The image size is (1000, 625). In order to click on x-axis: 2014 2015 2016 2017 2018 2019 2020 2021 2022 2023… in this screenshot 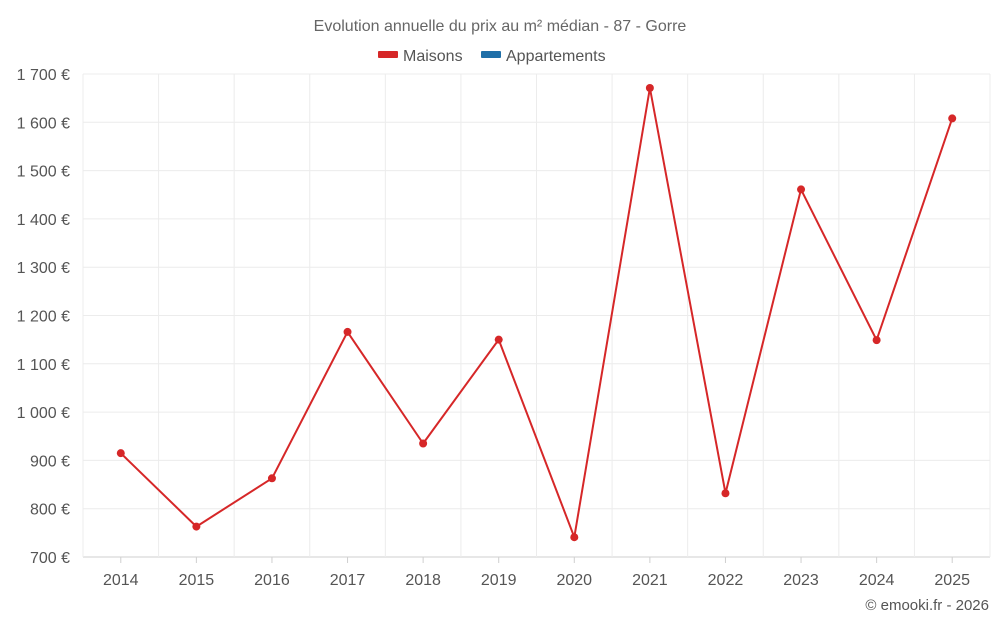, I will do `click(536, 573)`.